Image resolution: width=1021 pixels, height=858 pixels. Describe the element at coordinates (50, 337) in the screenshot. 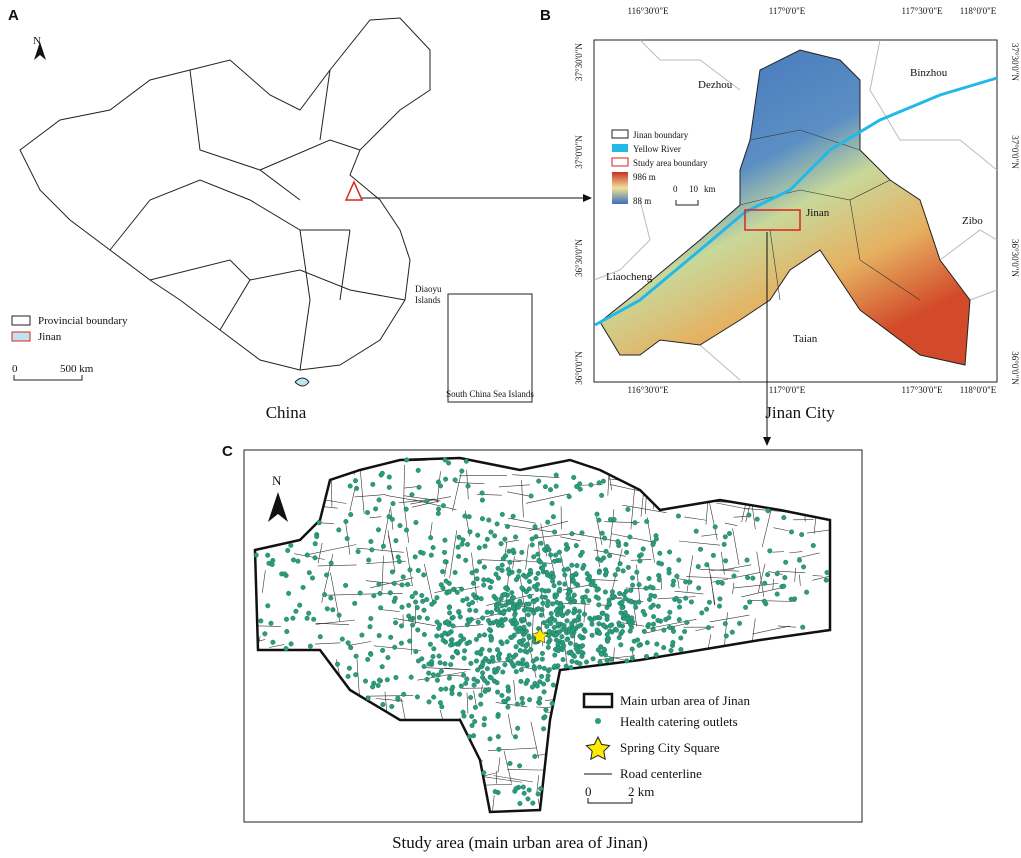

I see `legend-label: Jinan` at that location.